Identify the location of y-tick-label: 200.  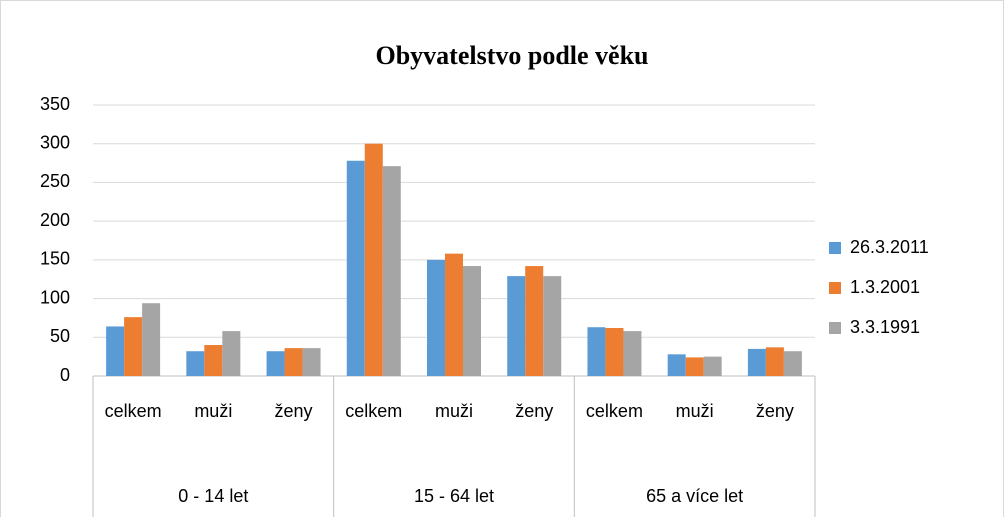
(55, 220).